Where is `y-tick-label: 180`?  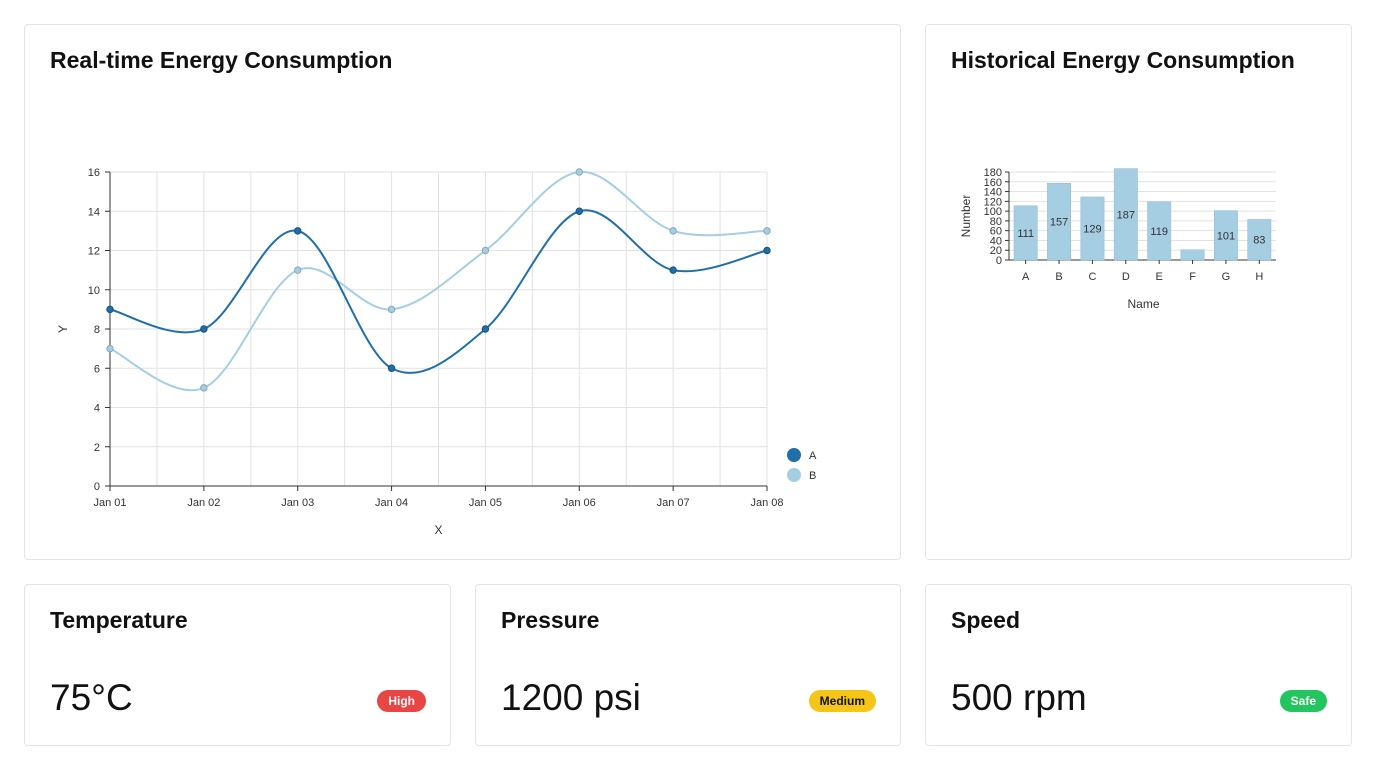
y-tick-label: 180 is located at coordinates (993, 173).